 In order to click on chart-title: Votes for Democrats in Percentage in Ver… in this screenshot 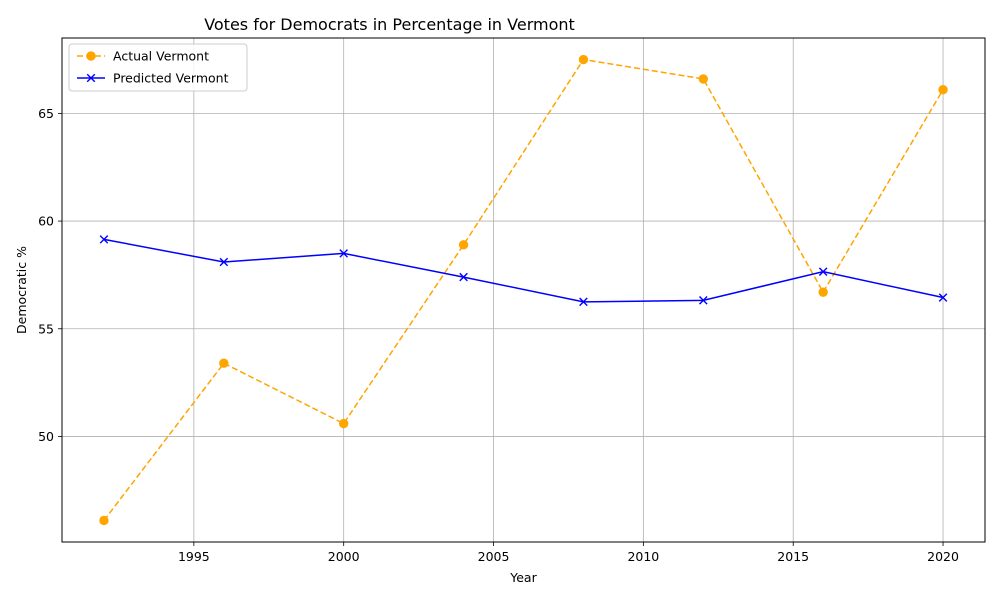, I will do `click(389, 24)`.